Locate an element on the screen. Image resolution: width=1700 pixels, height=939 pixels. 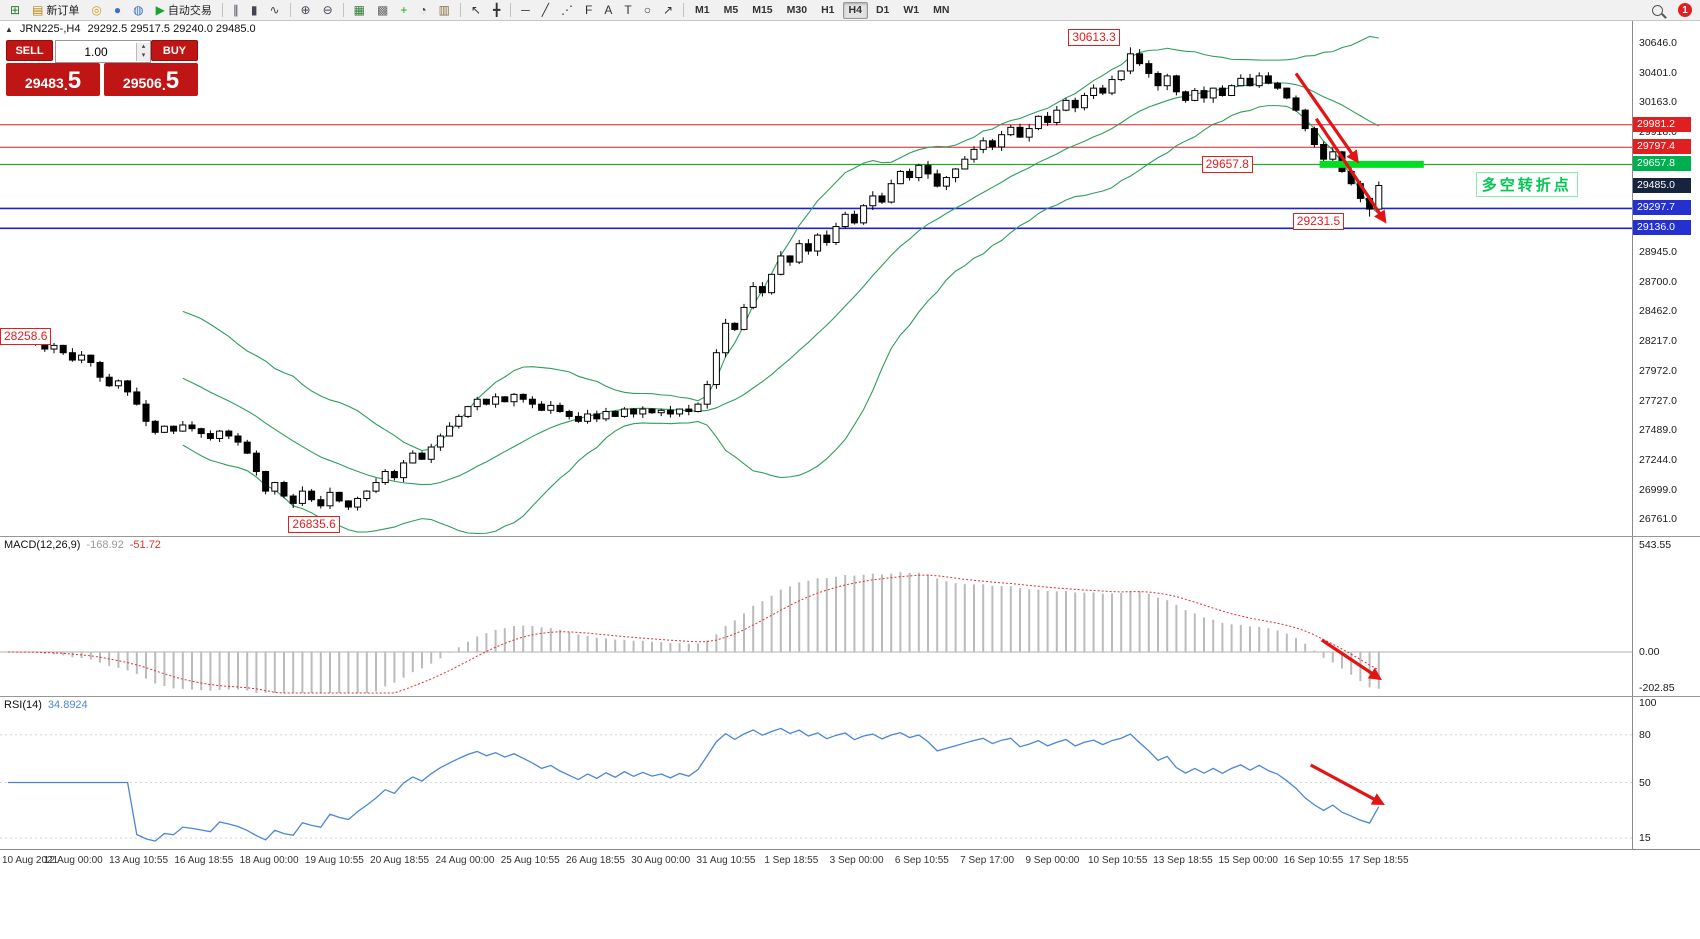
label-button: T is located at coordinates (627, 10).